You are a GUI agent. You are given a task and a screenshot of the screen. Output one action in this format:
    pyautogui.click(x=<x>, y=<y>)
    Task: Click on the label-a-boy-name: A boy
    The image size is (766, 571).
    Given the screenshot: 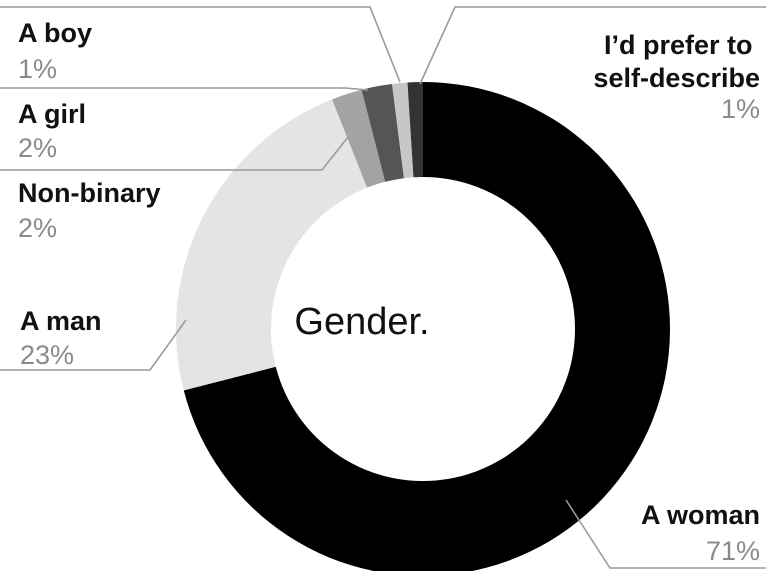 What is the action you would take?
    pyautogui.click(x=55, y=33)
    